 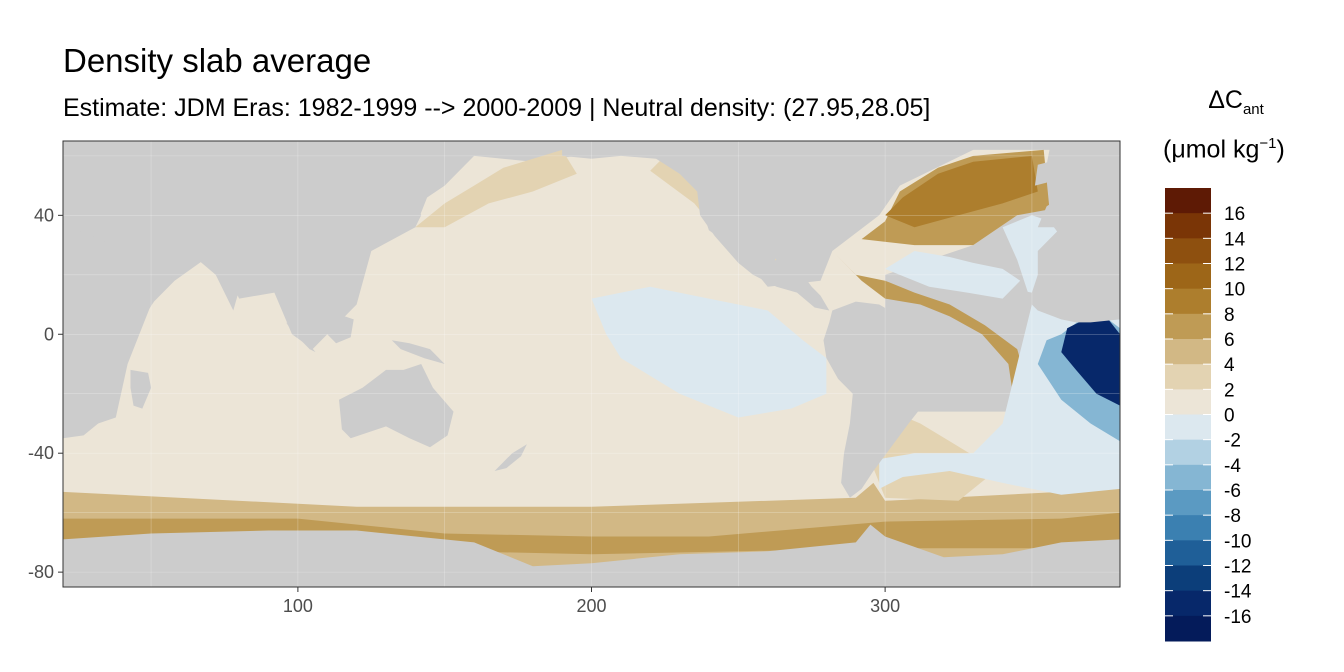 I want to click on legend-unit-end: ), so click(x=1280, y=149).